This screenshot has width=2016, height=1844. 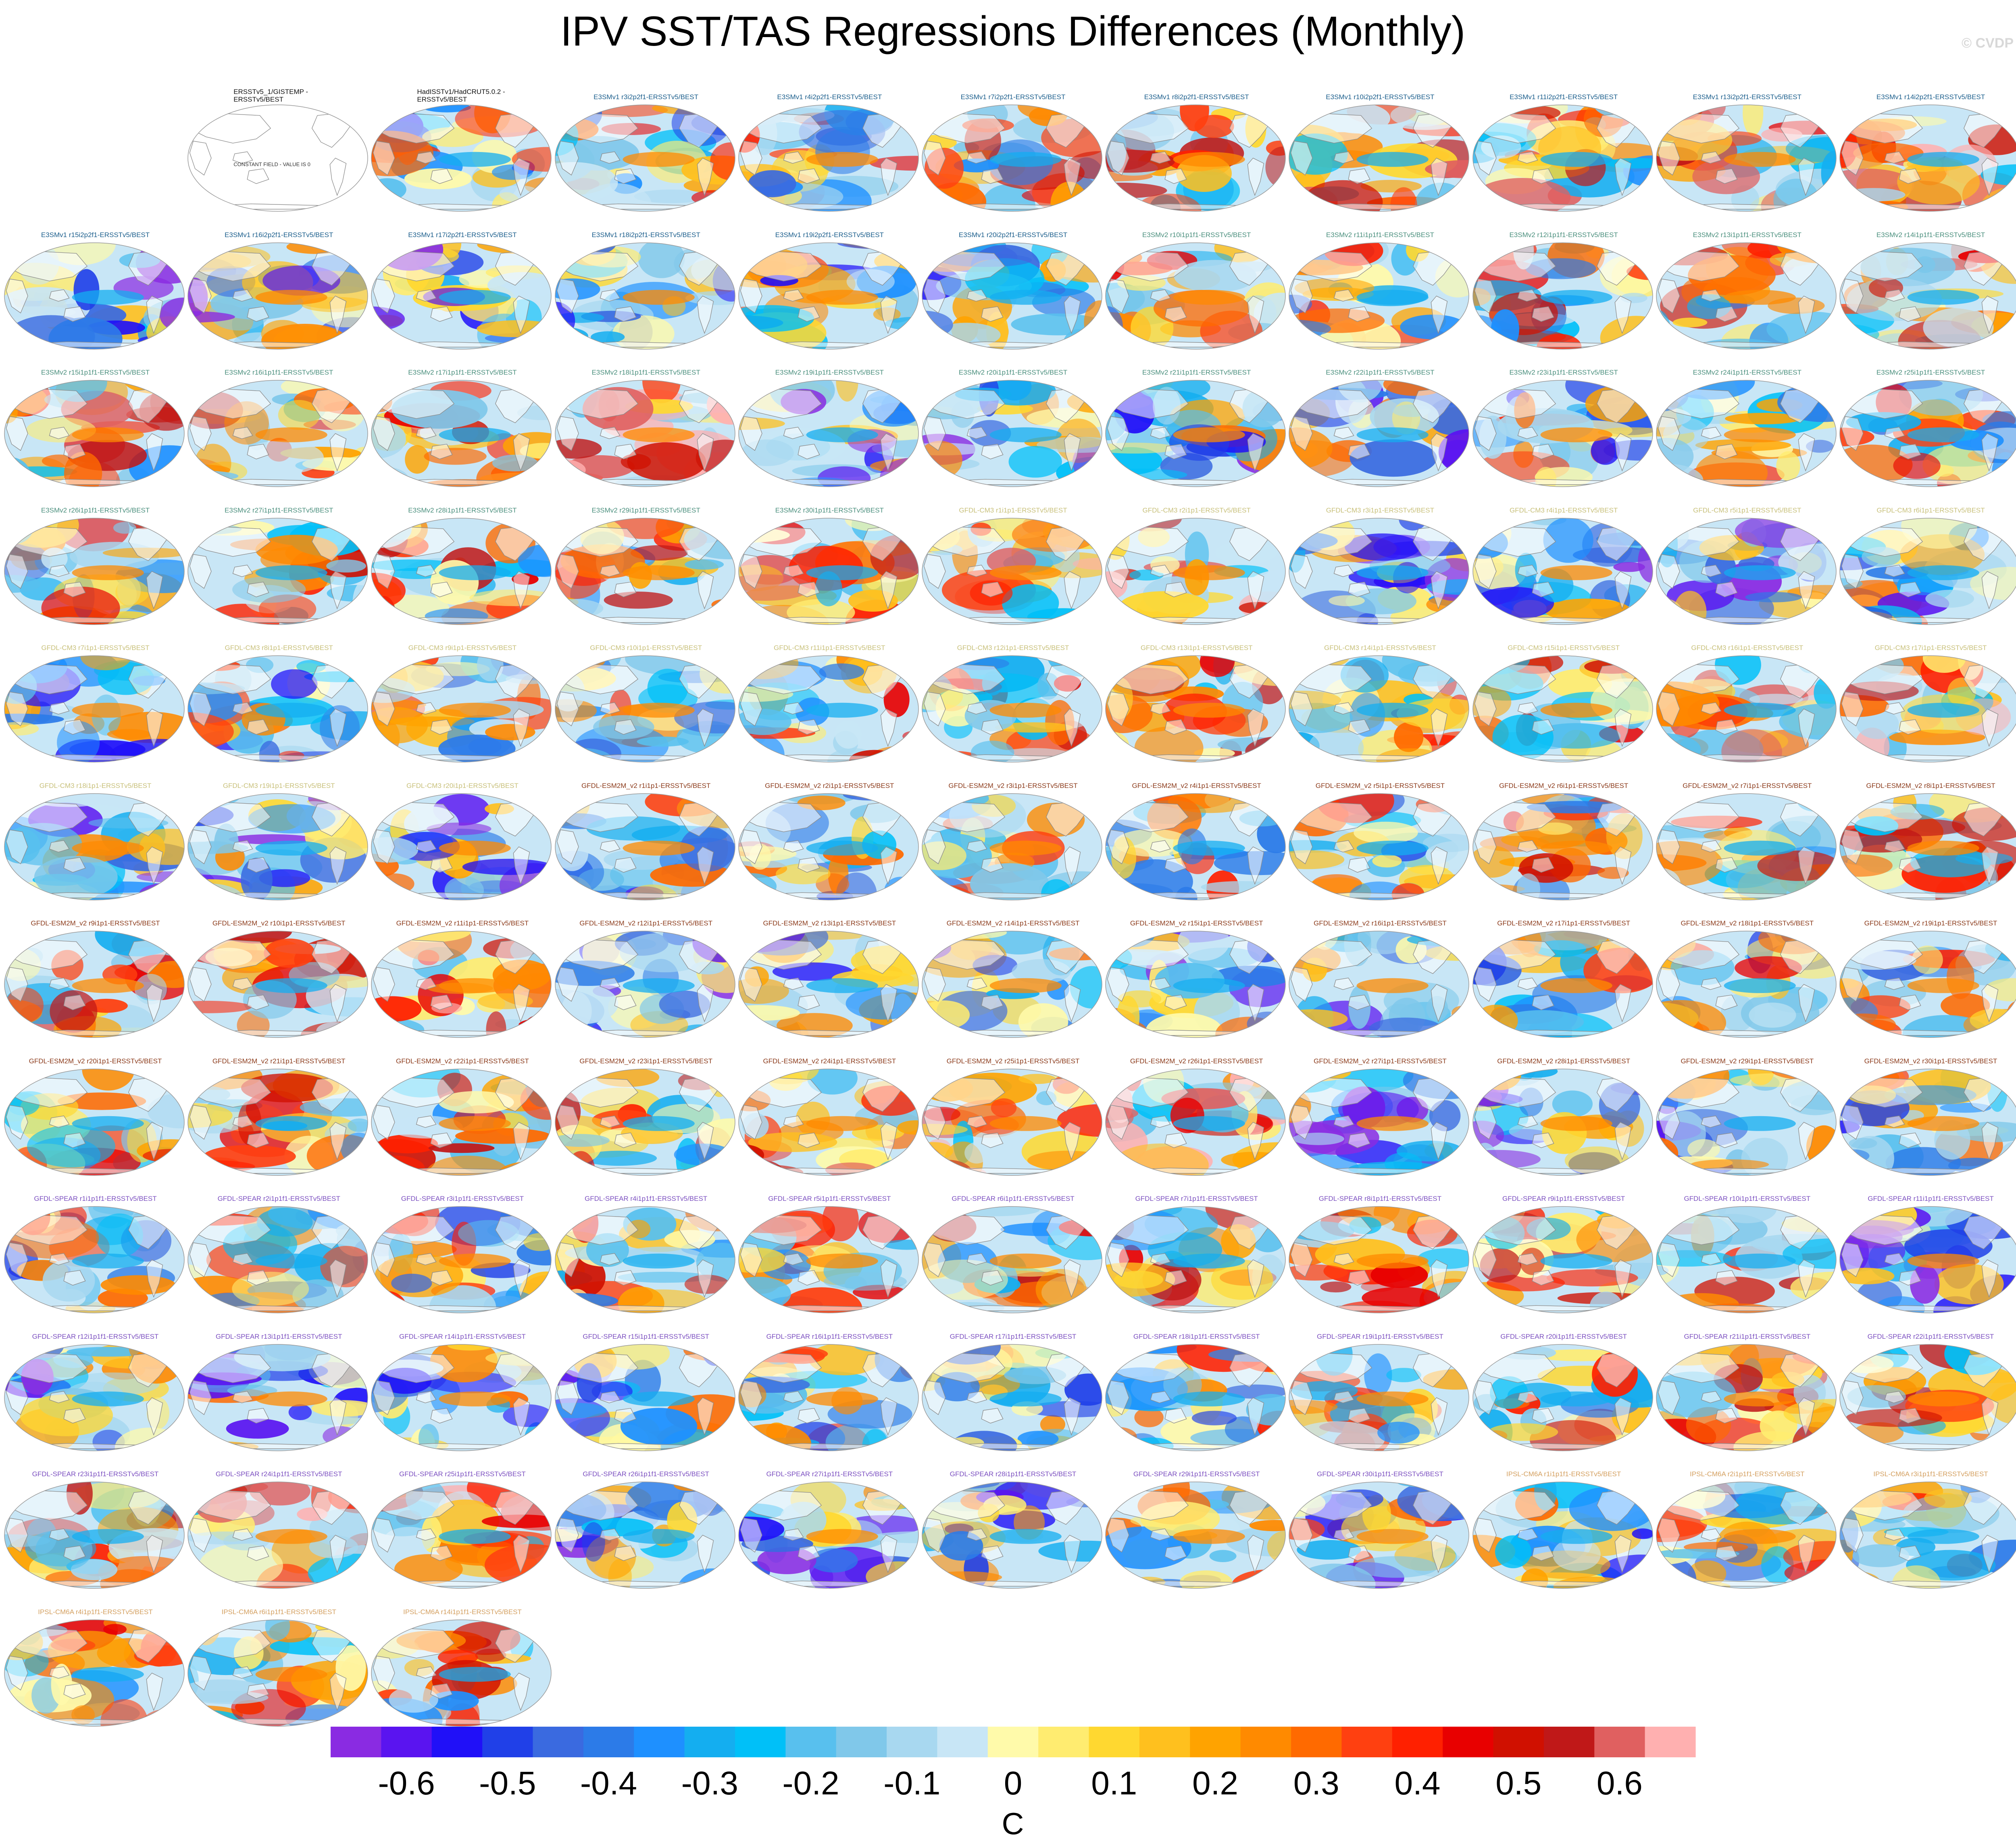 What do you see at coordinates (1927, 847) in the screenshot?
I see `map-panel: GFDL-ESM2M_v2 r8i1p1-ERSSTv5/BEST` at bounding box center [1927, 847].